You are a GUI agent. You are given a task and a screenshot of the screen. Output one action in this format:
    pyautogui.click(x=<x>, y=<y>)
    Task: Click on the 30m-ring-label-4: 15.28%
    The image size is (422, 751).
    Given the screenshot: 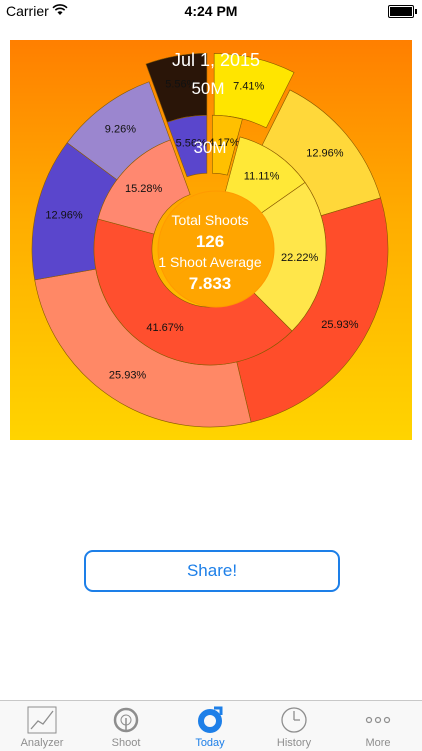 What is the action you would take?
    pyautogui.click(x=144, y=189)
    